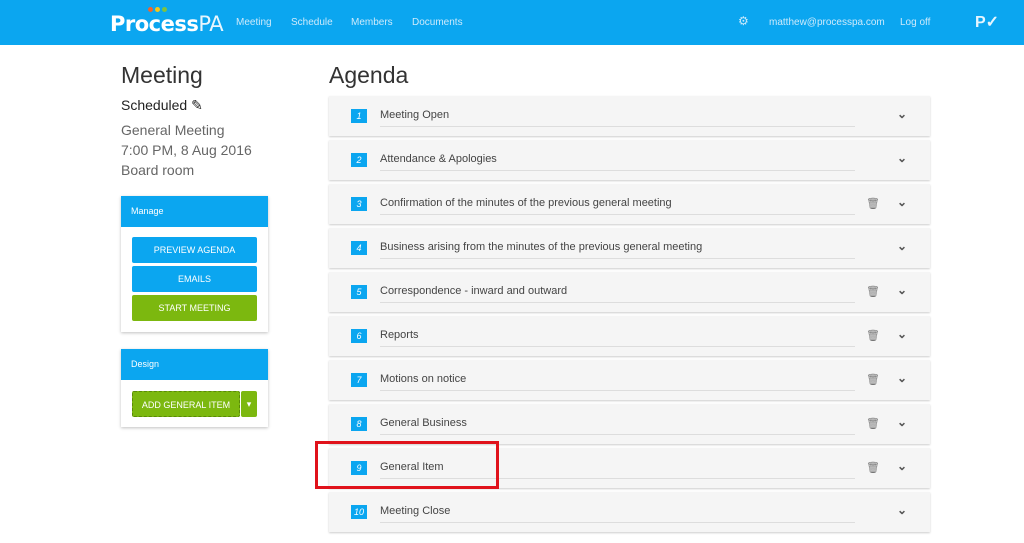  Describe the element at coordinates (359, 292) in the screenshot. I see `item-number: 5` at that location.